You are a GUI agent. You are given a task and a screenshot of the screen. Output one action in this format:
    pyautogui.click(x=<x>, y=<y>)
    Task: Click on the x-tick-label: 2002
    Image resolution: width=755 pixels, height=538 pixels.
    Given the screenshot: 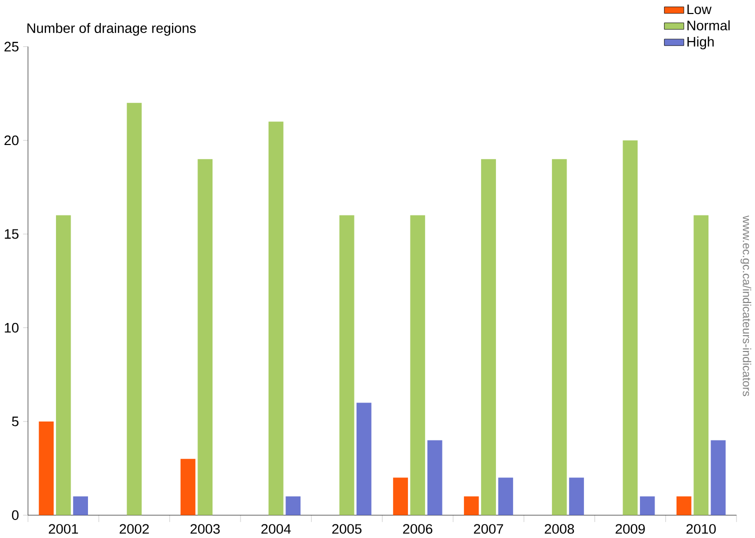 What is the action you would take?
    pyautogui.click(x=134, y=529)
    